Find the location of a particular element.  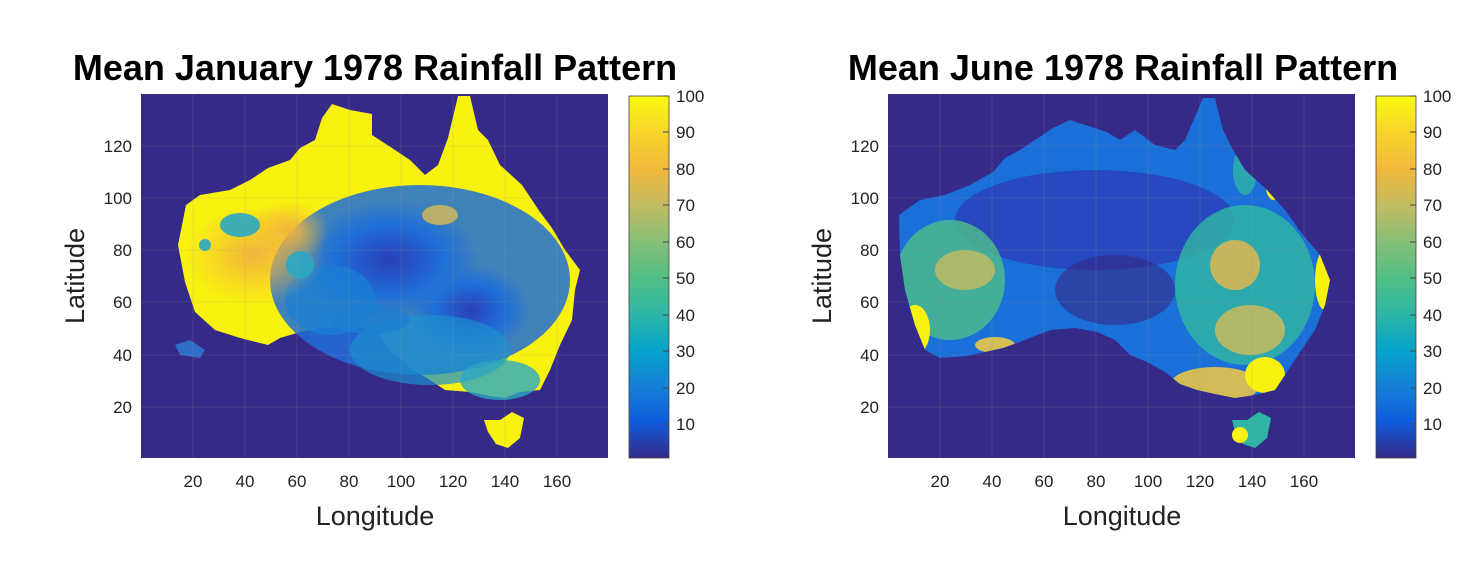

rainfall-zones is located at coordinates (1114, 271).